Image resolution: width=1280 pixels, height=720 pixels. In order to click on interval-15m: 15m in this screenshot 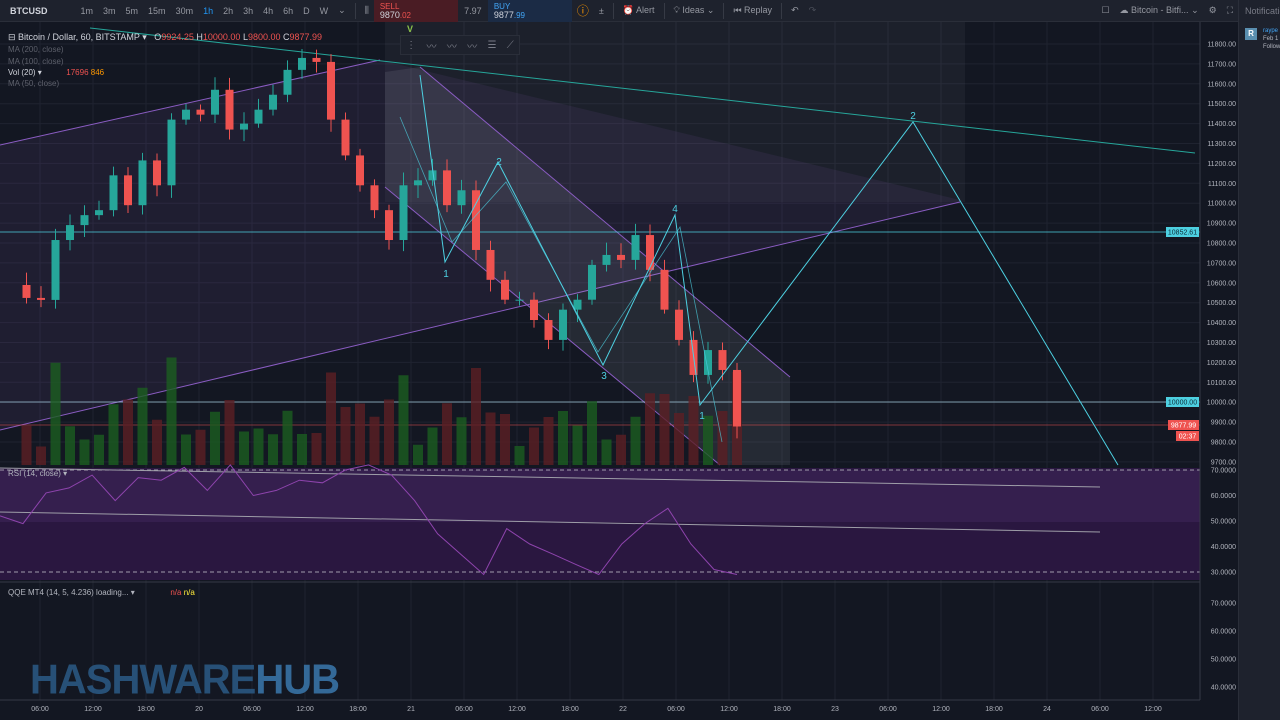, I will do `click(157, 10)`.